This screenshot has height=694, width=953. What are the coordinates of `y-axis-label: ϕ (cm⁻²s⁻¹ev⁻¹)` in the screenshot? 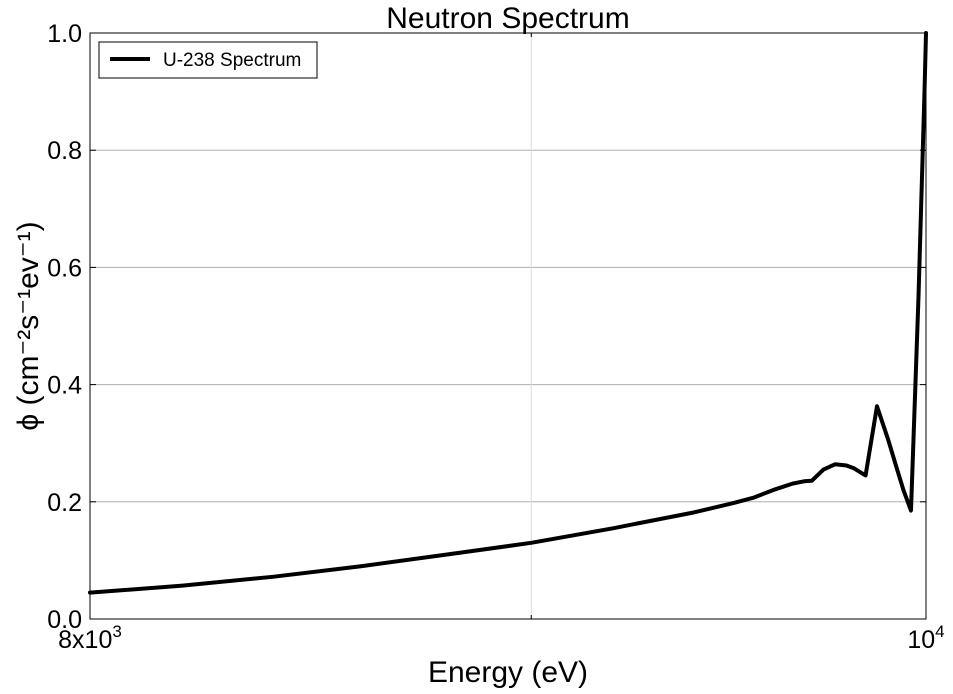 It's located at (28, 325).